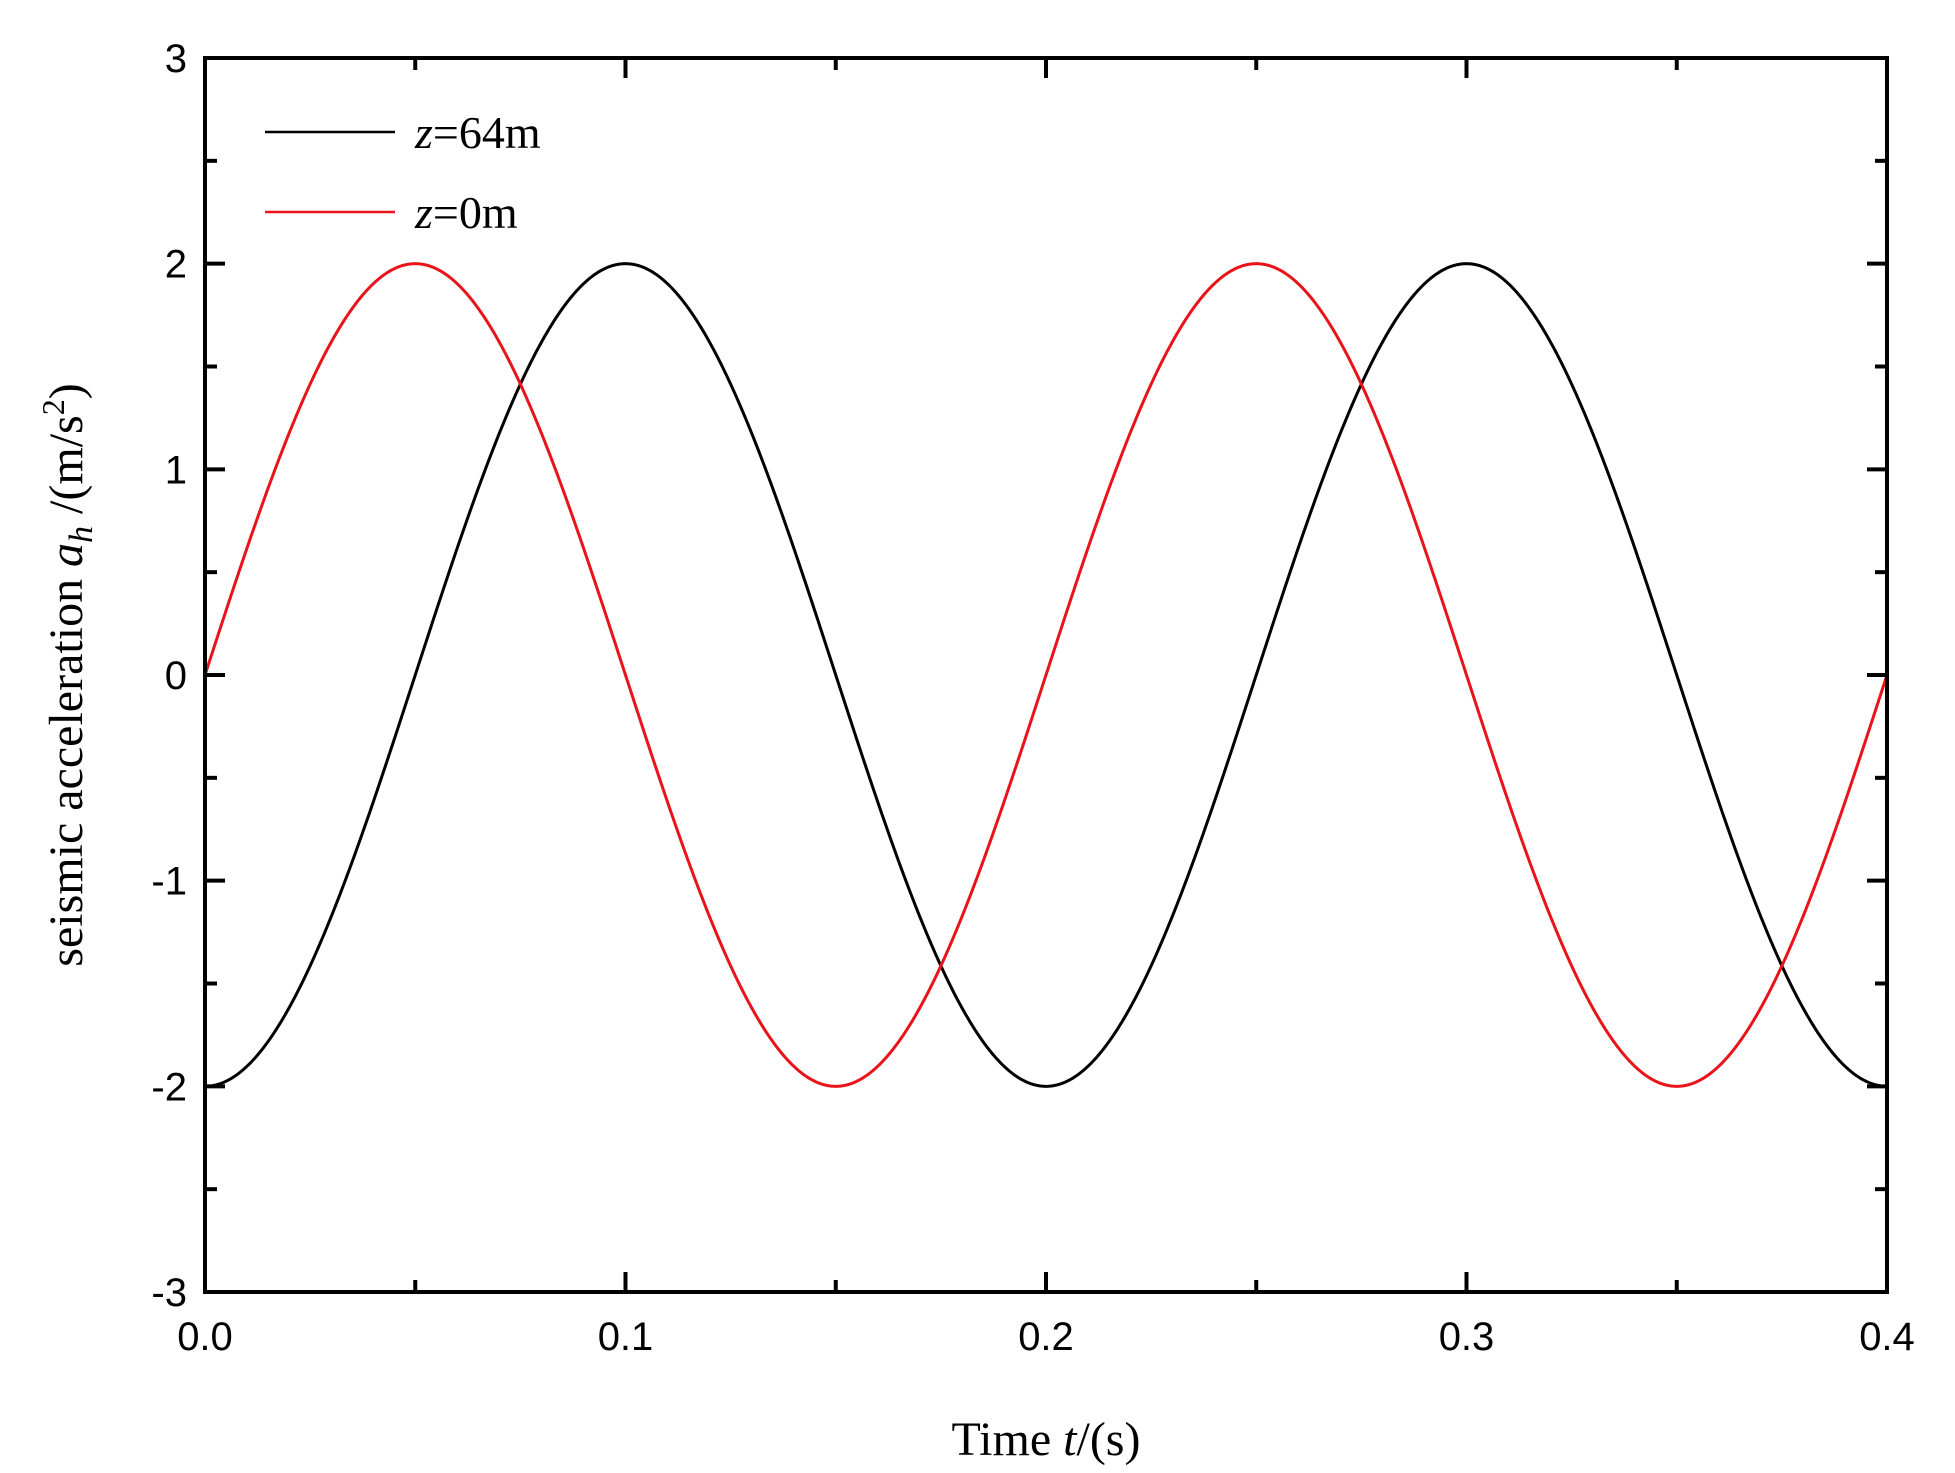  Describe the element at coordinates (1046, 1337) in the screenshot. I see `x-tick-label: 0.2` at that location.